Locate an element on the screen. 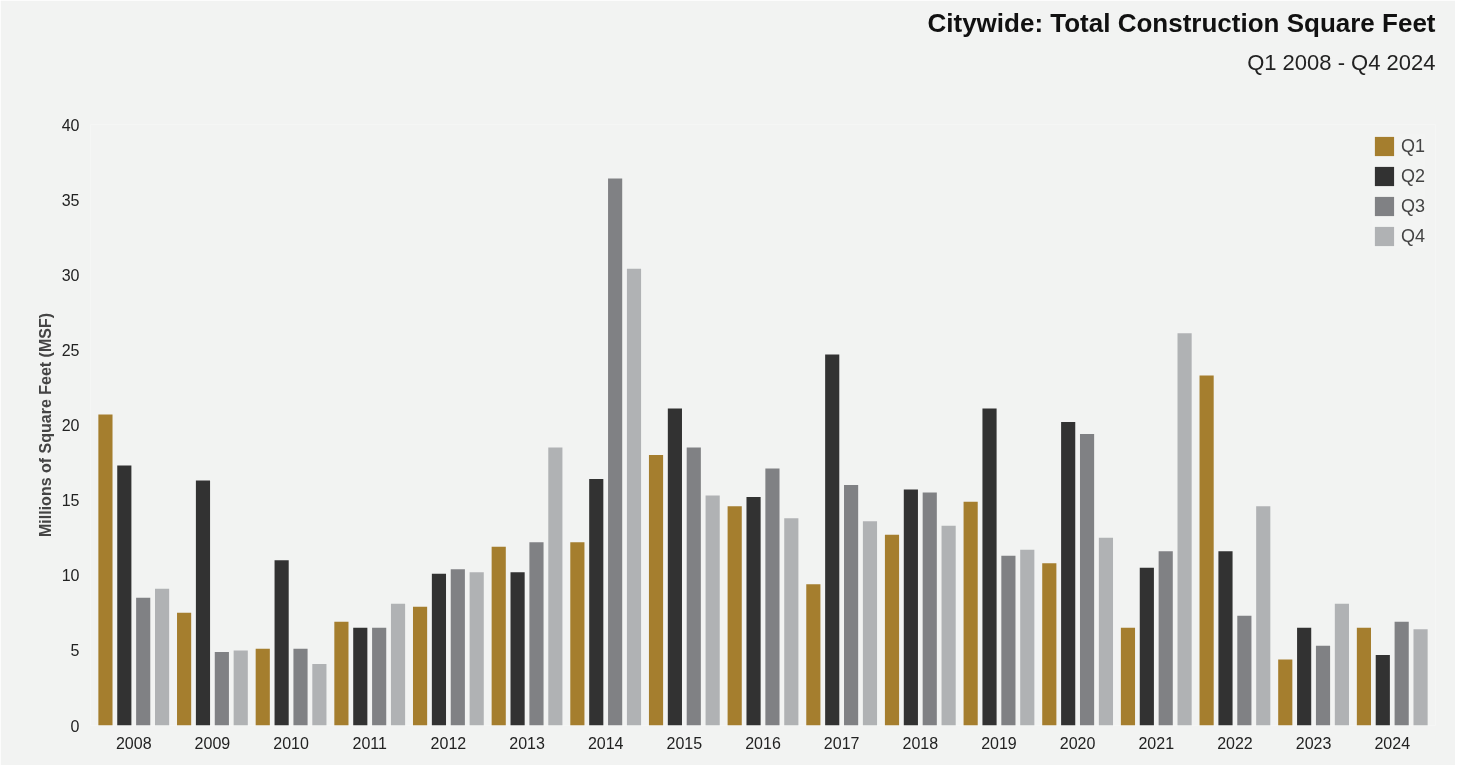 Image resolution: width=1463 pixels, height=773 pixels. x-tick-label: 2019 is located at coordinates (999, 743).